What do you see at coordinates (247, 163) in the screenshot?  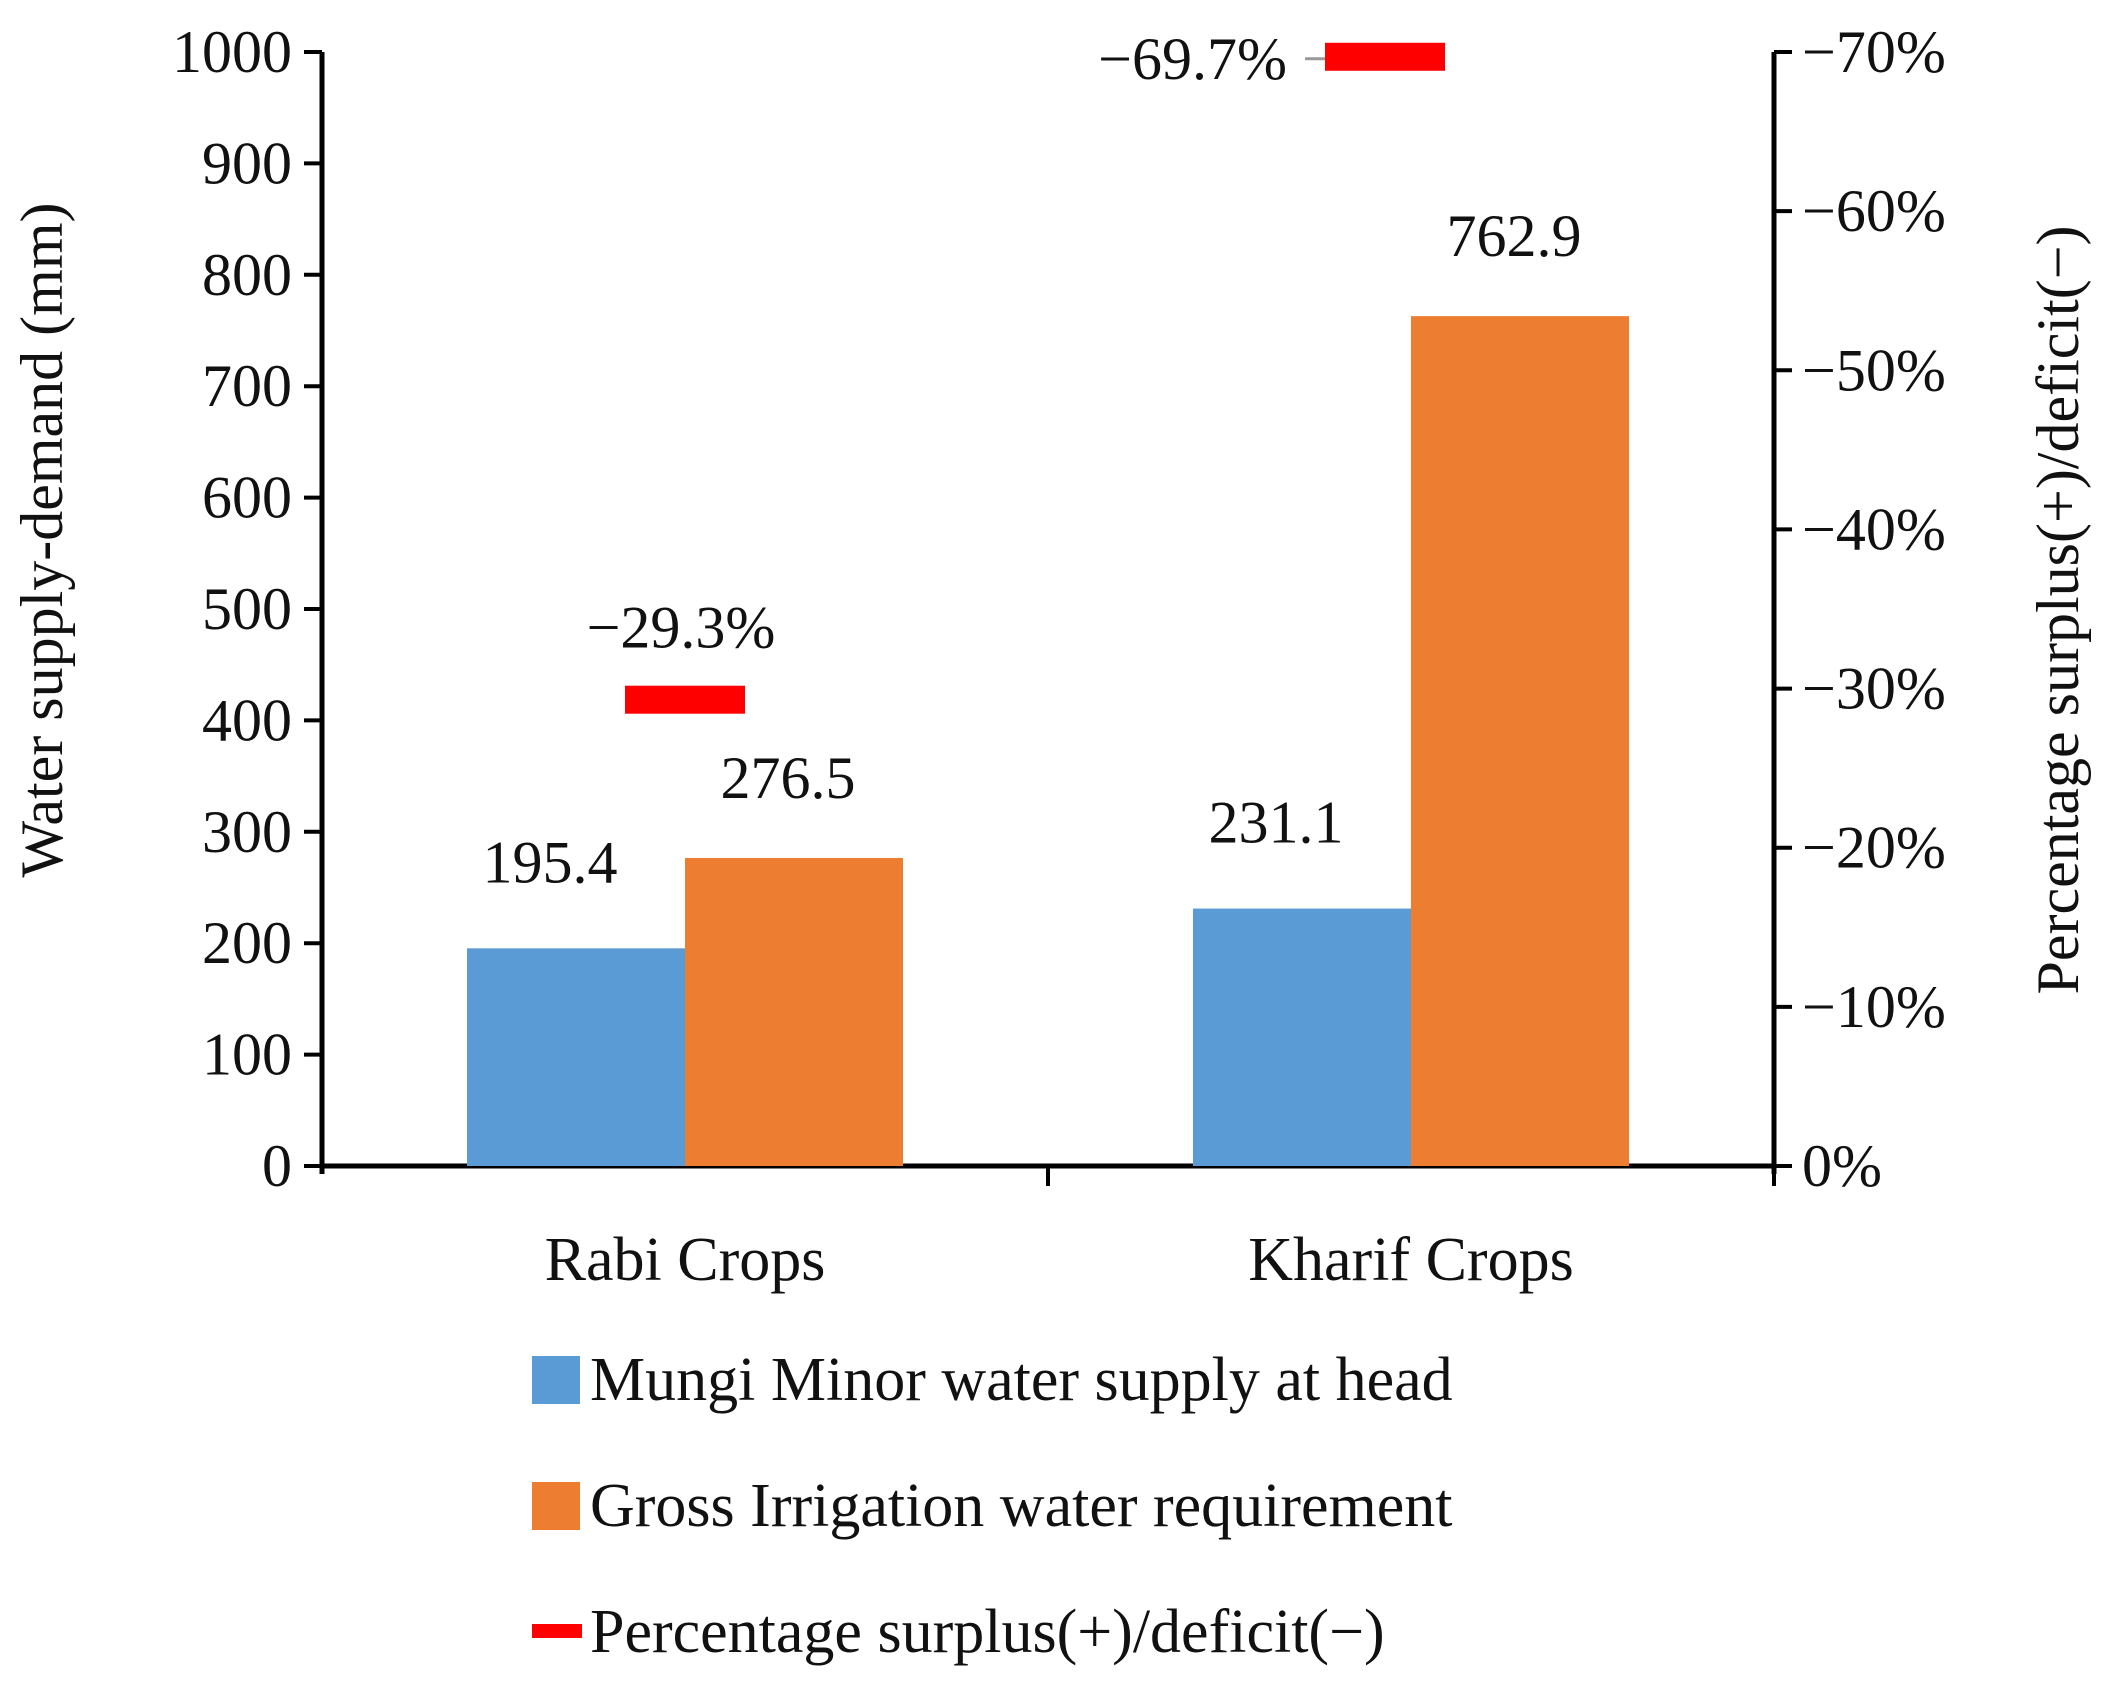 I see `y-tick-label: 900` at bounding box center [247, 163].